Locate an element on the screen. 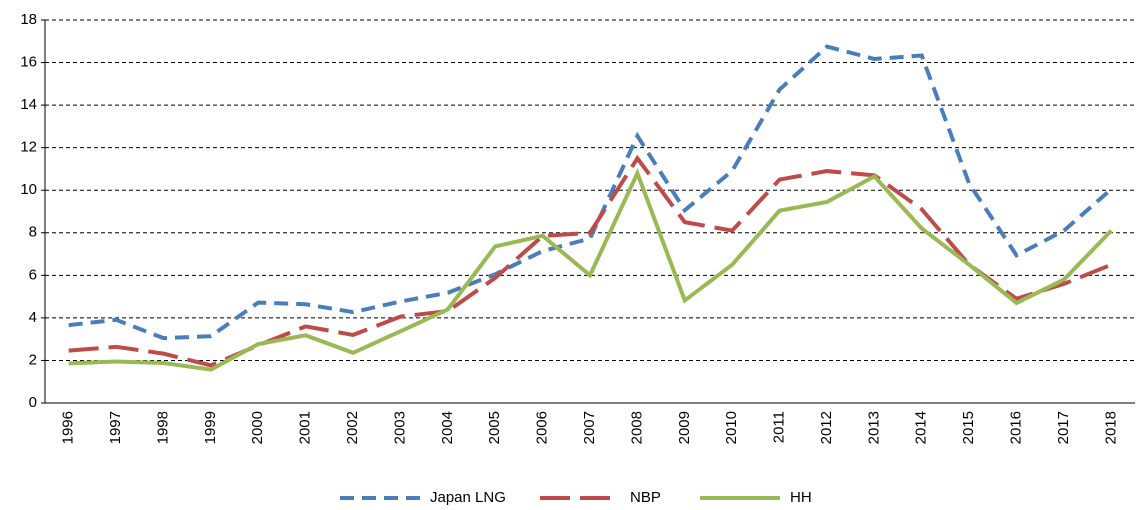 The image size is (1137, 510). y-tick-label: 16 is located at coordinates (28, 62).